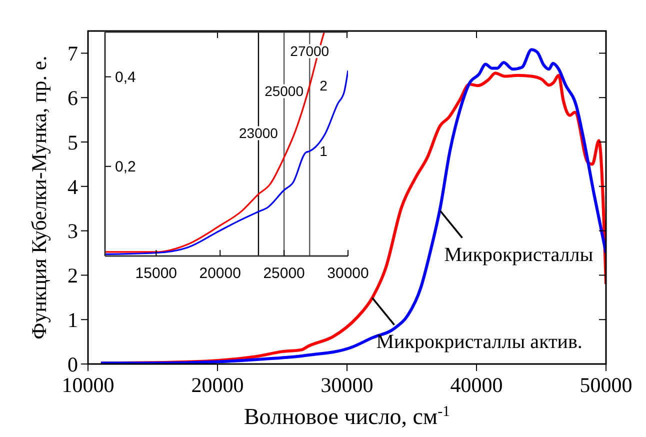 The height and width of the screenshot is (437, 646). I want to click on y-tick-label: 0,4, so click(125, 77).